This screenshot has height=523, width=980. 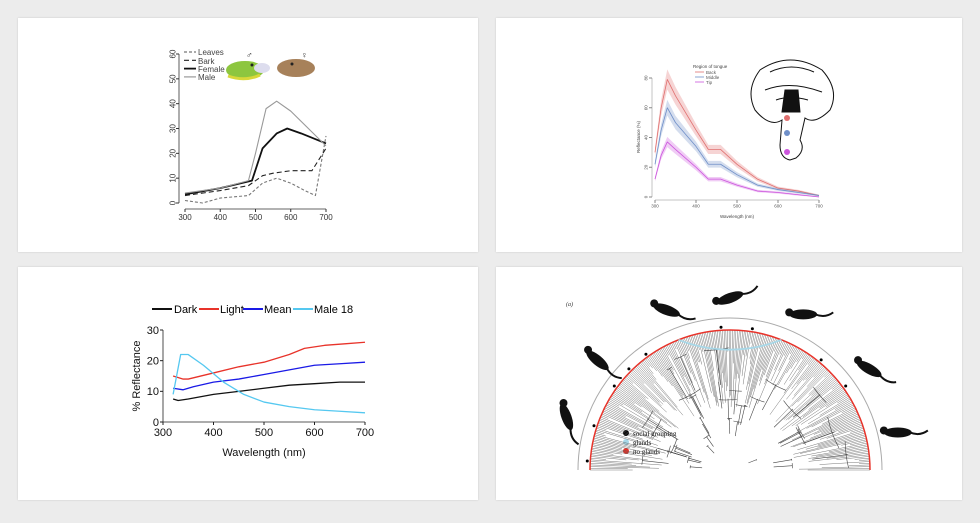 What do you see at coordinates (269, 376) in the screenshot?
I see `series-line-mean` at bounding box center [269, 376].